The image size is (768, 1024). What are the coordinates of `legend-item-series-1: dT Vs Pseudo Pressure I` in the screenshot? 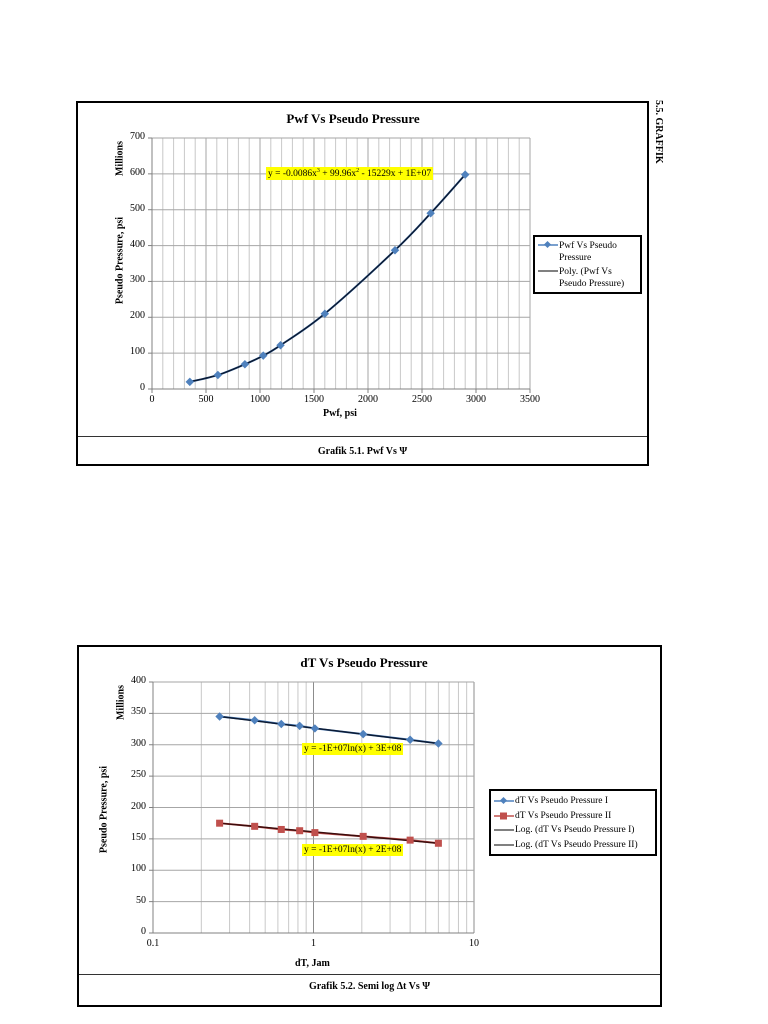 It's located at (573, 801).